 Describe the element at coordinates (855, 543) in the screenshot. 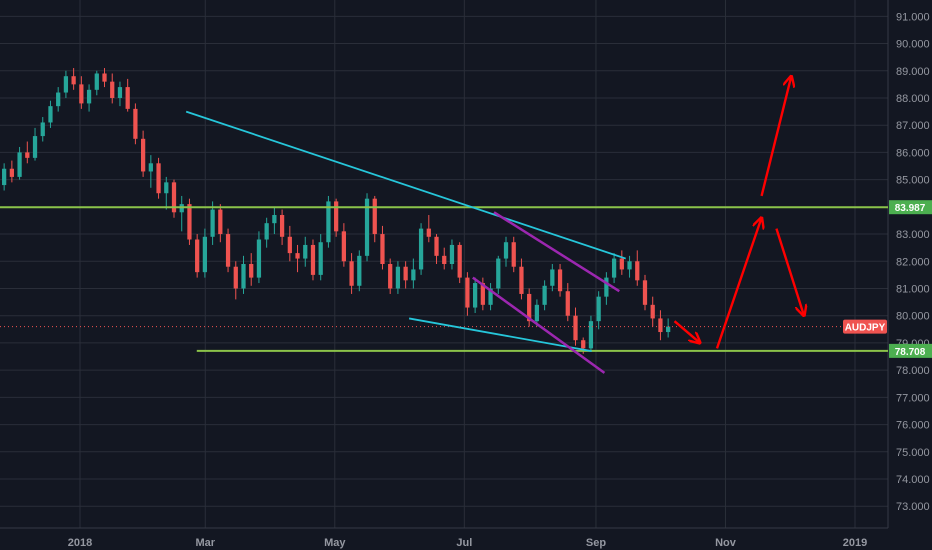

I see `x-tick-label: 2019` at that location.